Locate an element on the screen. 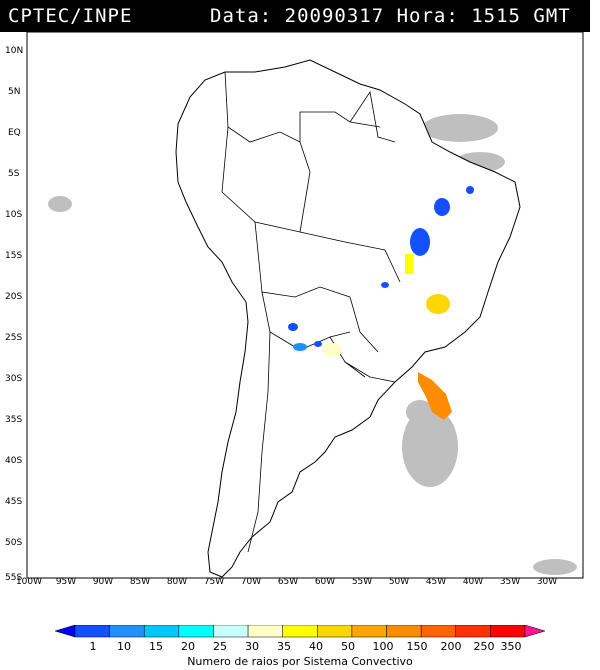 The image size is (600, 670). lon-label: 100W is located at coordinates (29, 581).